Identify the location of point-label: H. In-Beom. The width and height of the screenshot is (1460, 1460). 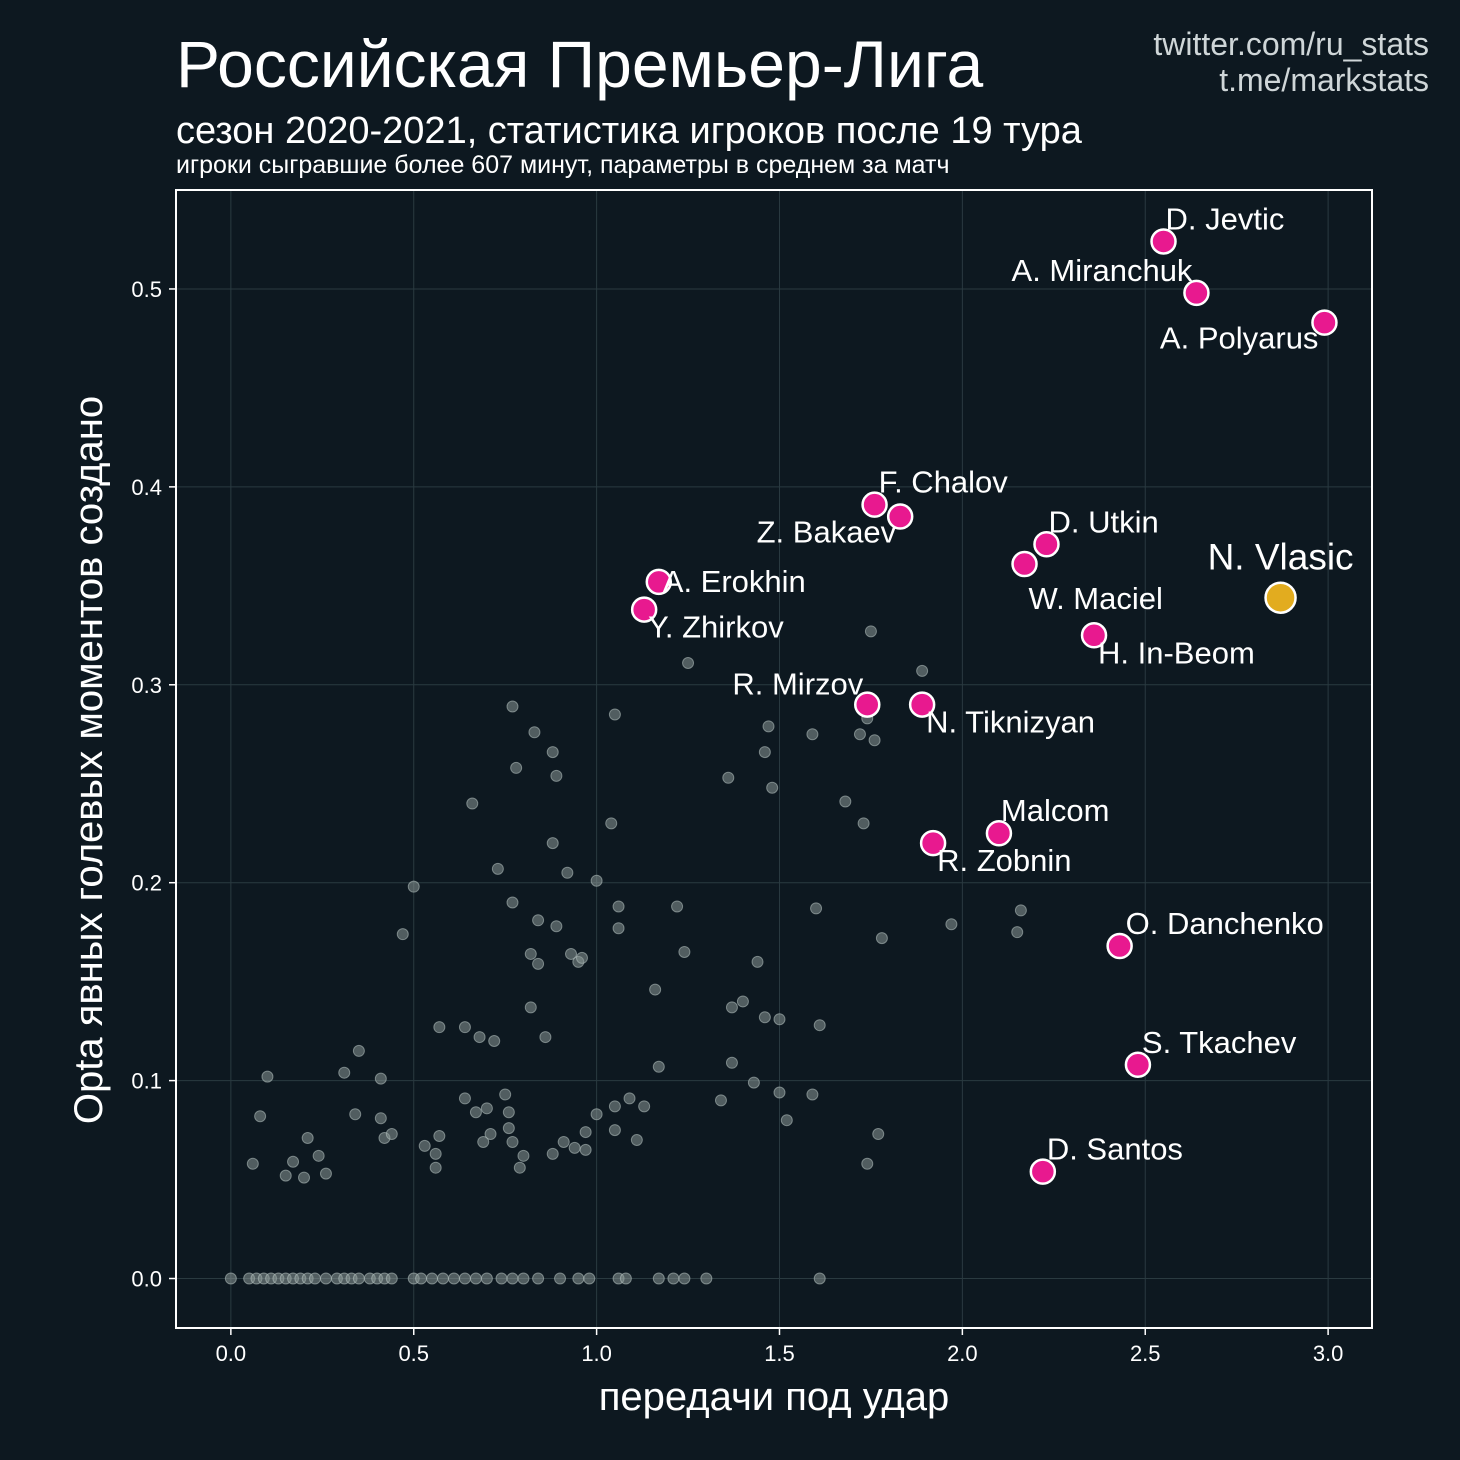
(1176, 652).